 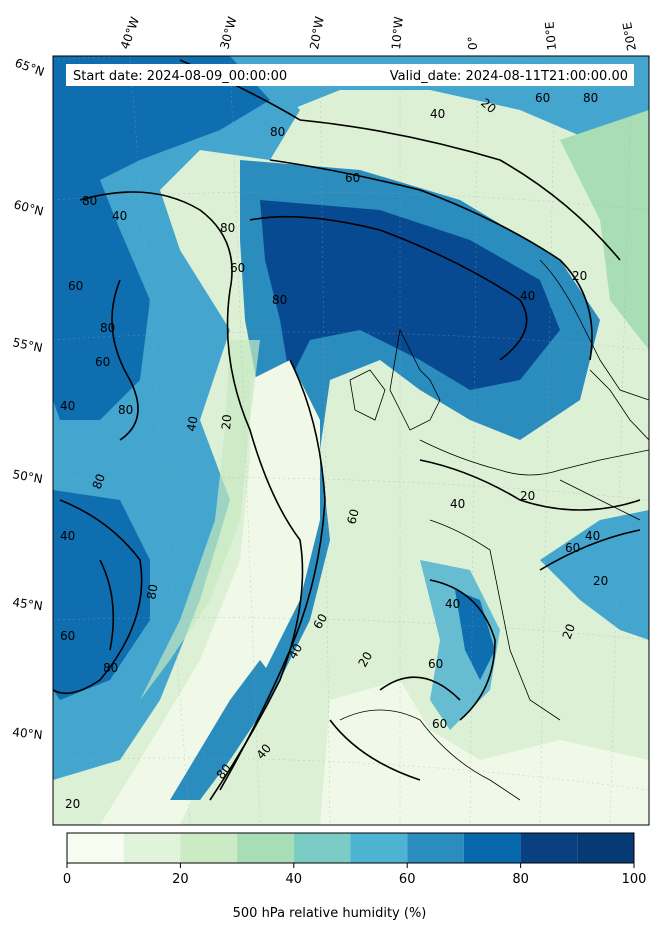 What do you see at coordinates (410, 295) in the screenshot?
I see `rh-field-central-core` at bounding box center [410, 295].